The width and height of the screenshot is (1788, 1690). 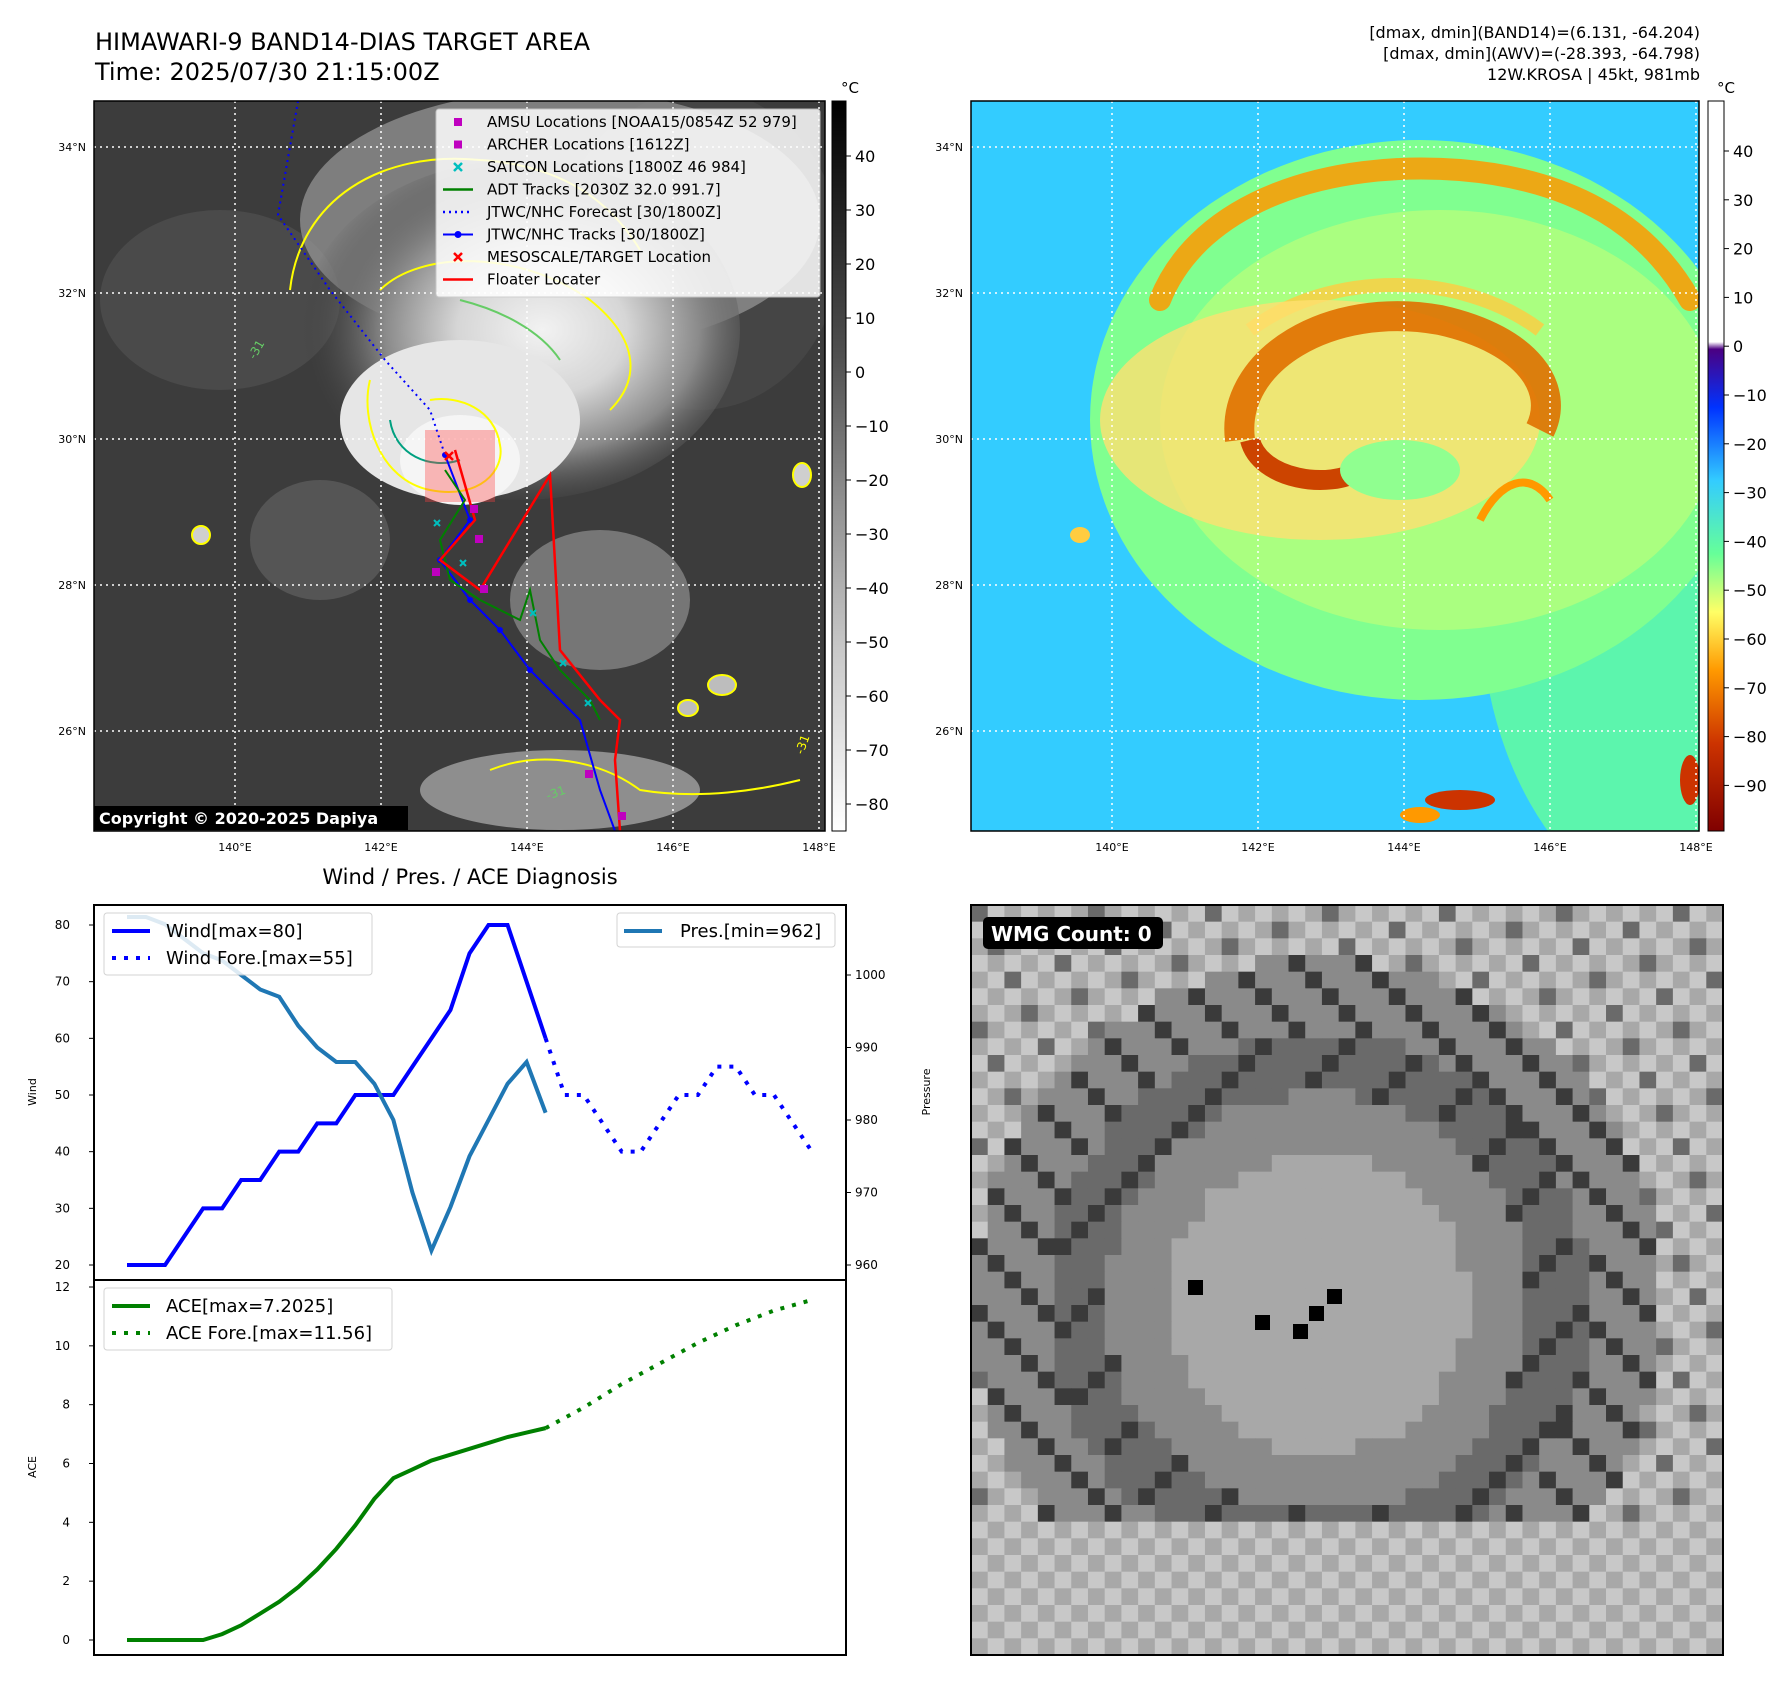 I want to click on ace-axis-label: ACE, so click(x=32, y=1467).